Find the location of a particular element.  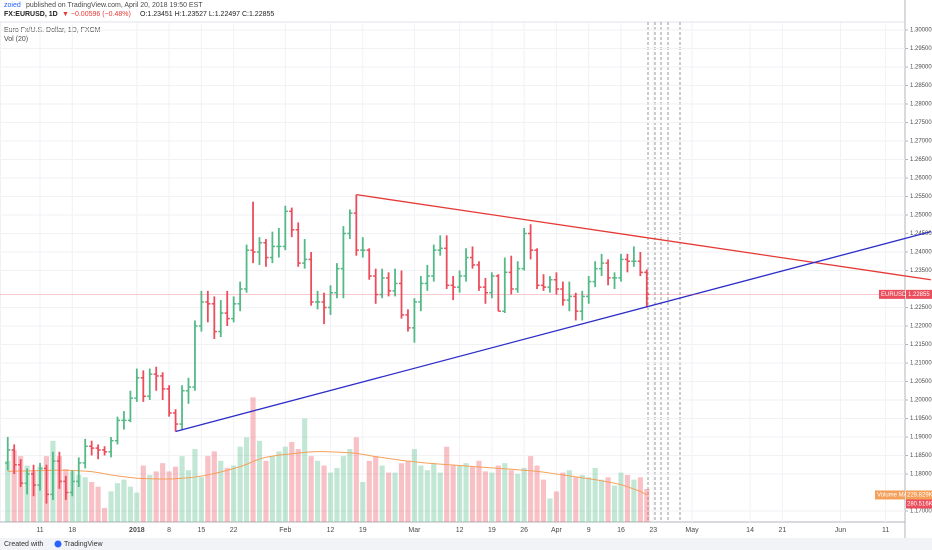

volume-ma-label: 229.829K is located at coordinates (919, 496).